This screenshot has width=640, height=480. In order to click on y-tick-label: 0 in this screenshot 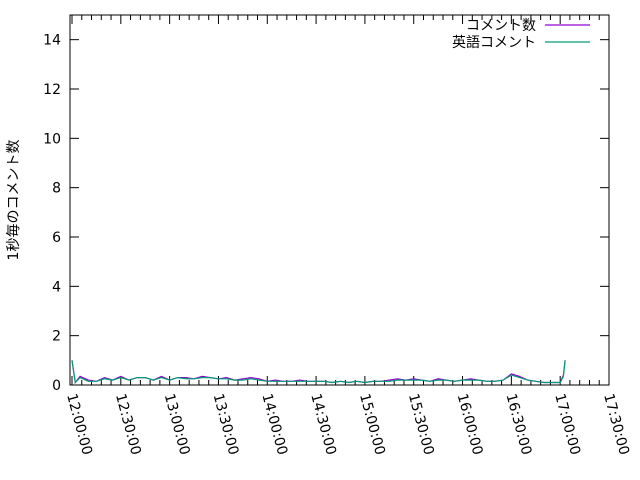, I will do `click(56, 386)`.